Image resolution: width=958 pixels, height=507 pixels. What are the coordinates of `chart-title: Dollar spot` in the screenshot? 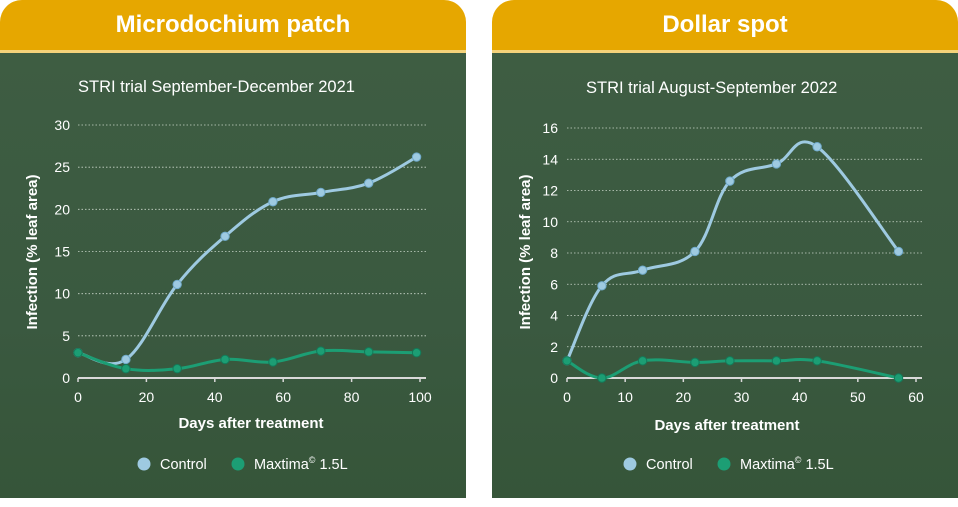 It's located at (725, 25).